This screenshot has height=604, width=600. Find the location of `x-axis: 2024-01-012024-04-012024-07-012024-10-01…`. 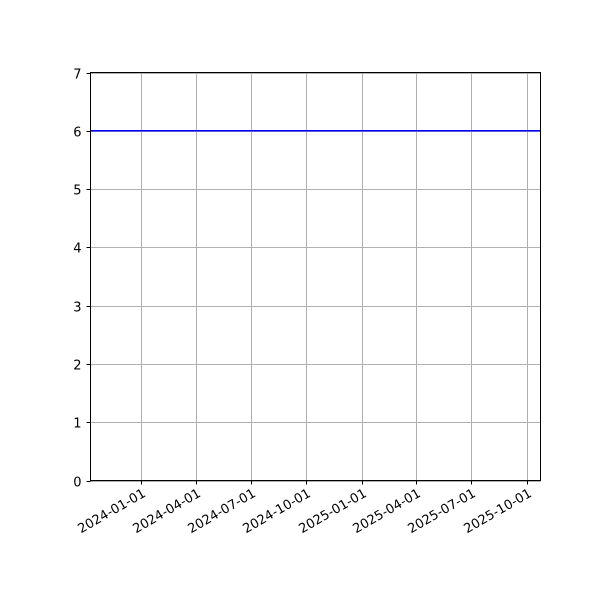

x-axis: 2024-01-012024-04-012024-07-012024-10-01… is located at coordinates (305, 508).